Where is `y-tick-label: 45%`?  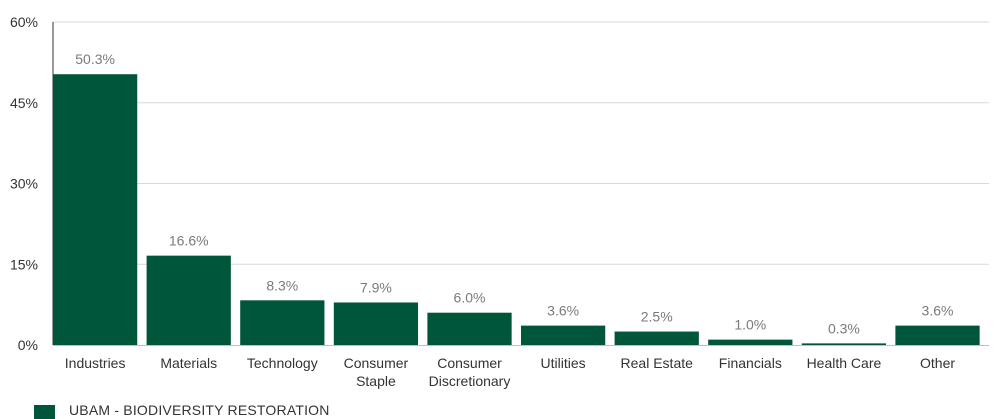
y-tick-label: 45% is located at coordinates (24, 103).